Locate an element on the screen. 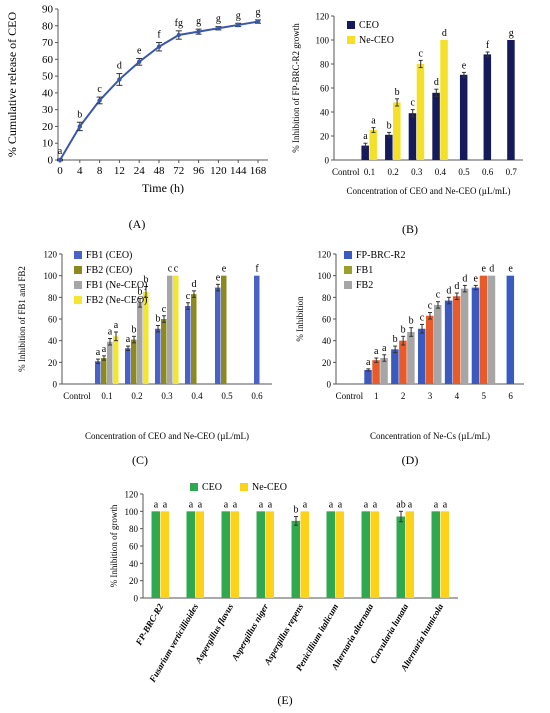  x-tick-label: 48 is located at coordinates (160, 171).